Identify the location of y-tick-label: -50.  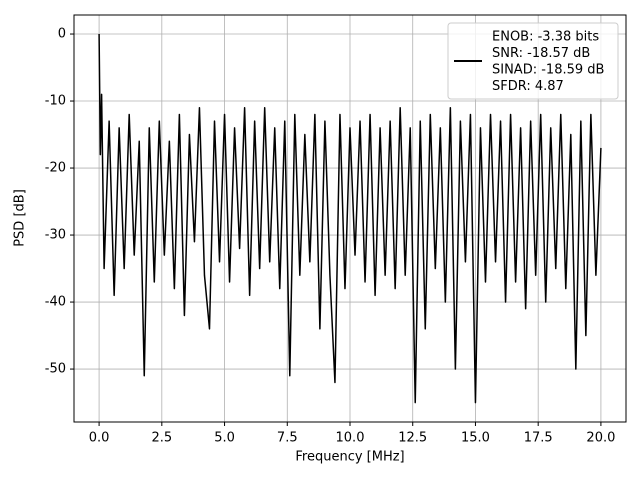
(55, 369).